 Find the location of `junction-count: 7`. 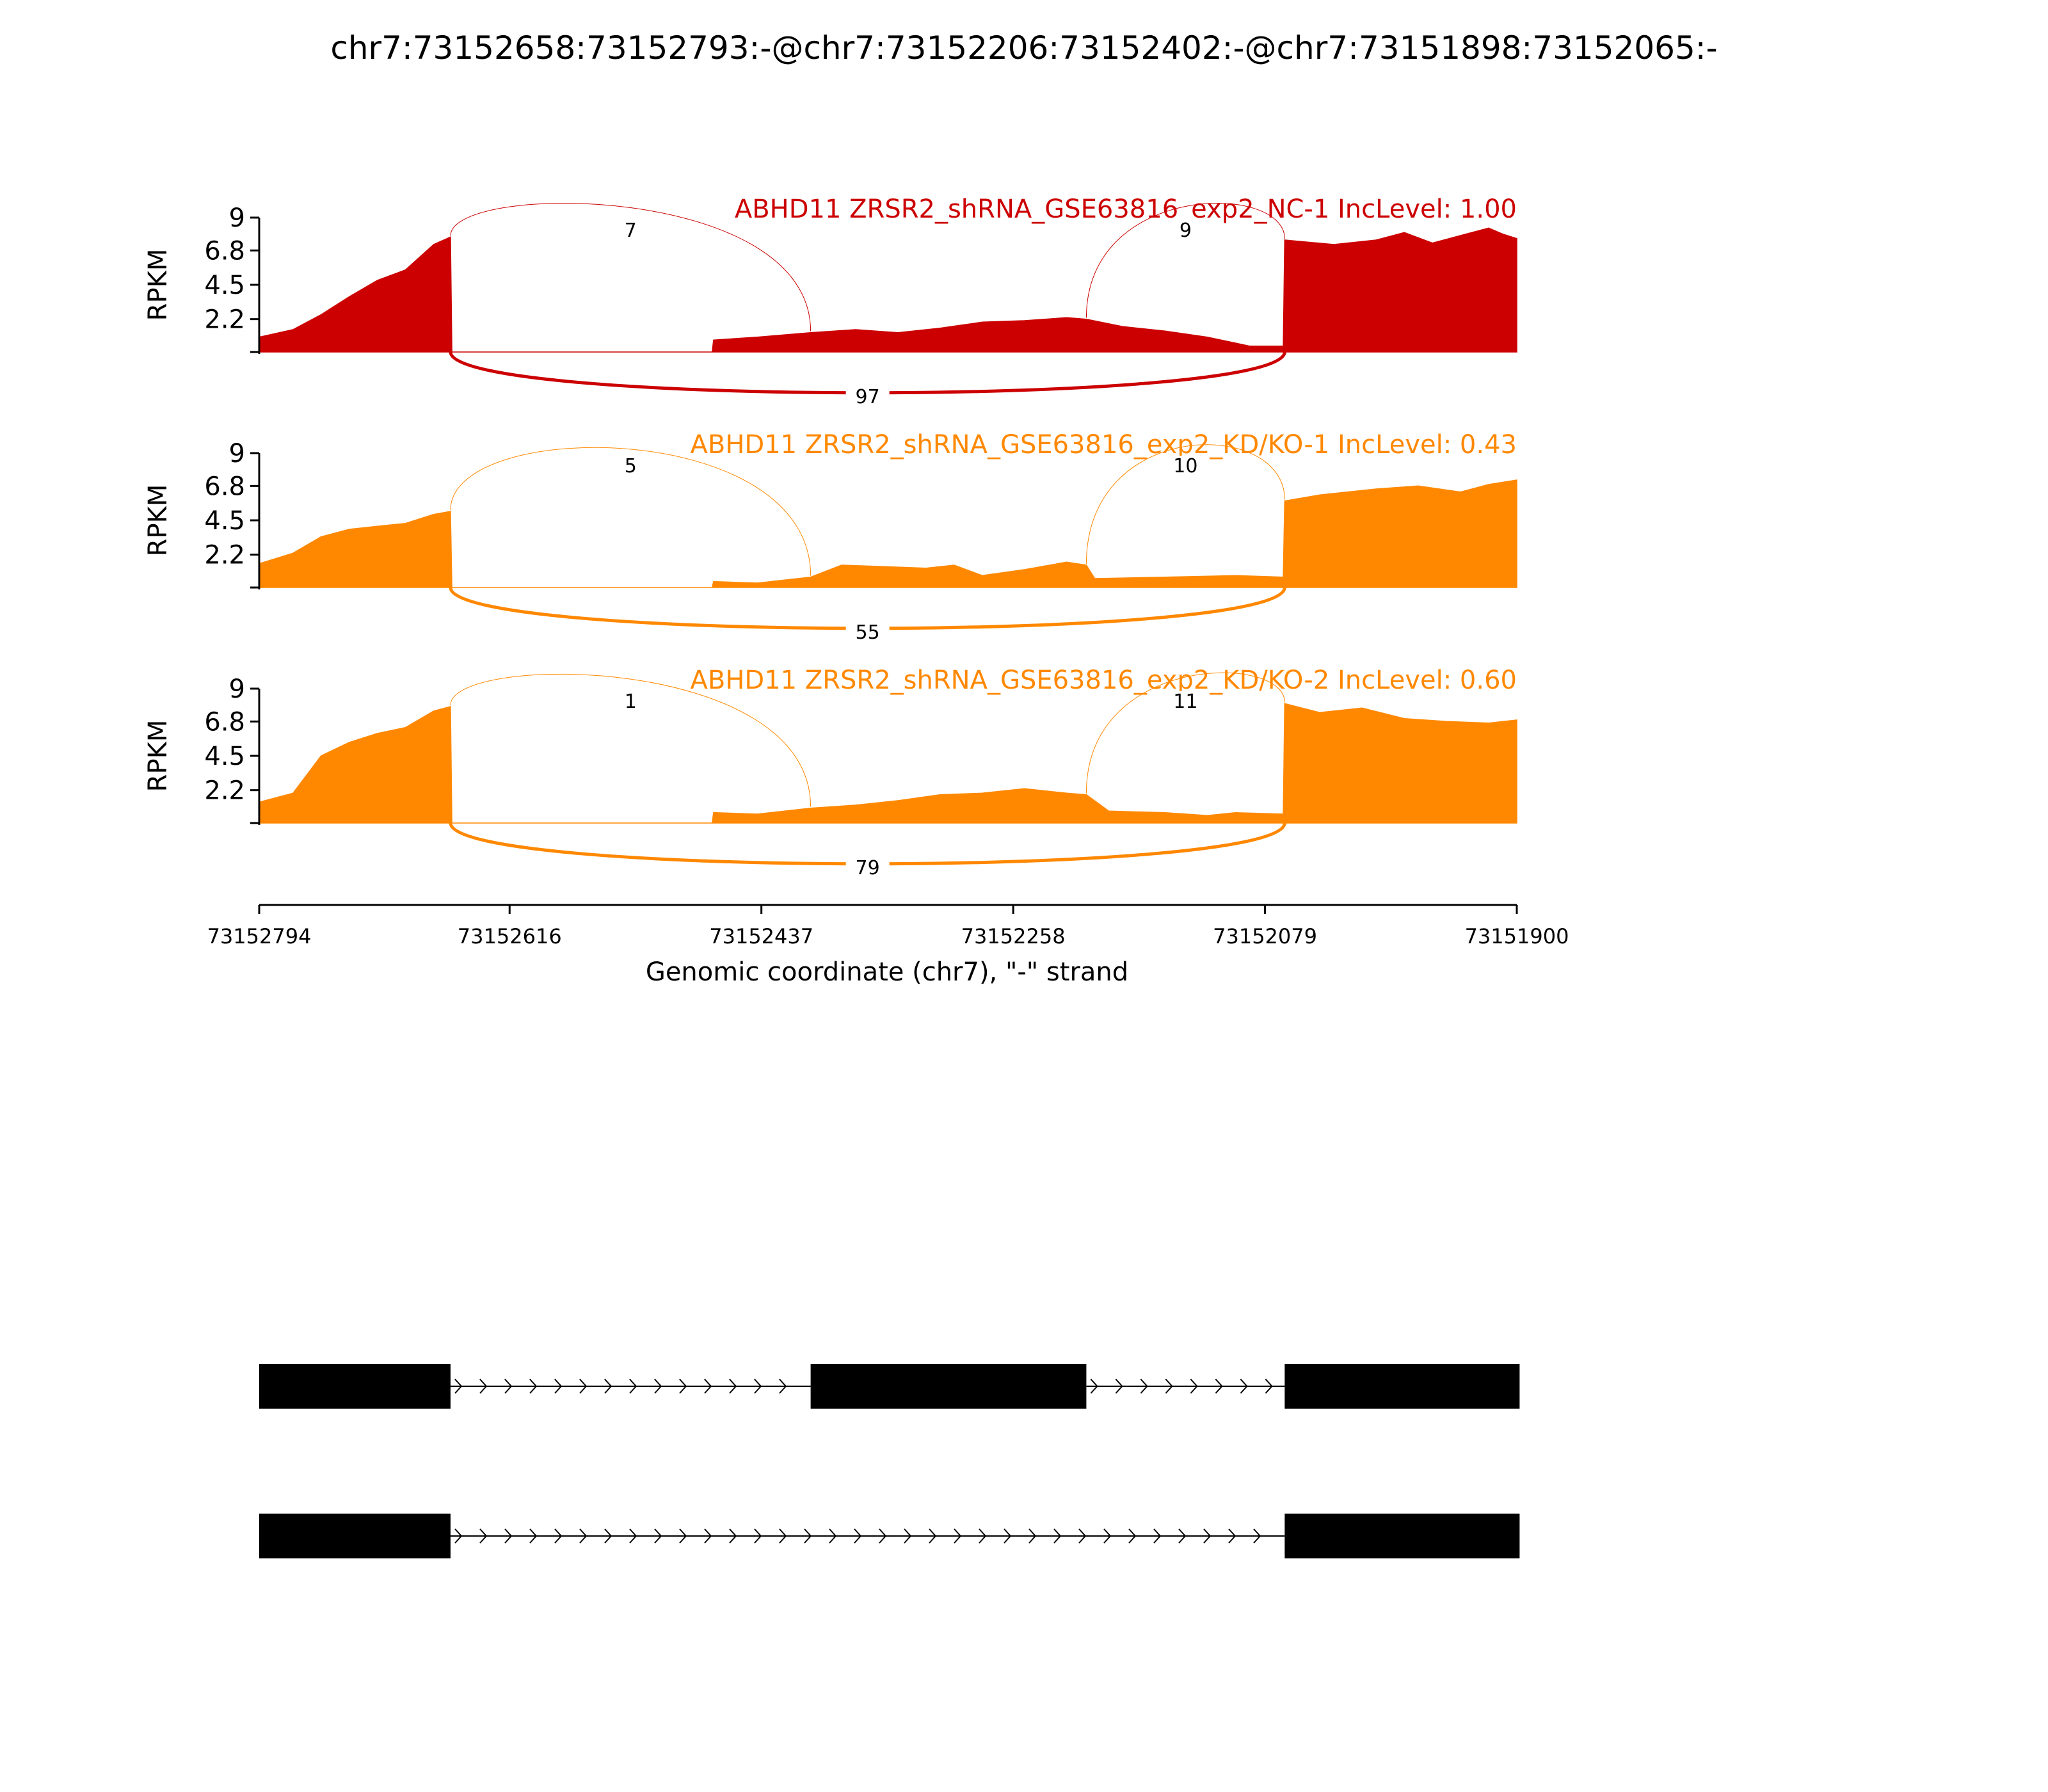

junction-count: 7 is located at coordinates (631, 231).